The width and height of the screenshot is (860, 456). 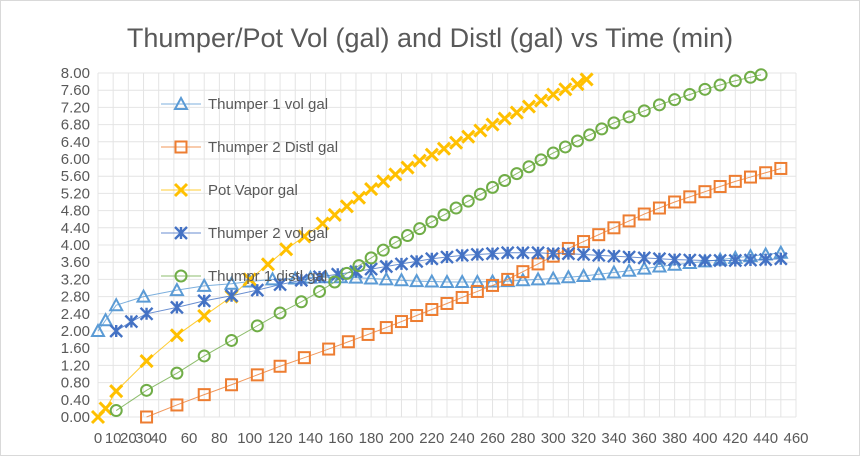 I want to click on legend-label: Thumper 1 vol gal, so click(x=268, y=104).